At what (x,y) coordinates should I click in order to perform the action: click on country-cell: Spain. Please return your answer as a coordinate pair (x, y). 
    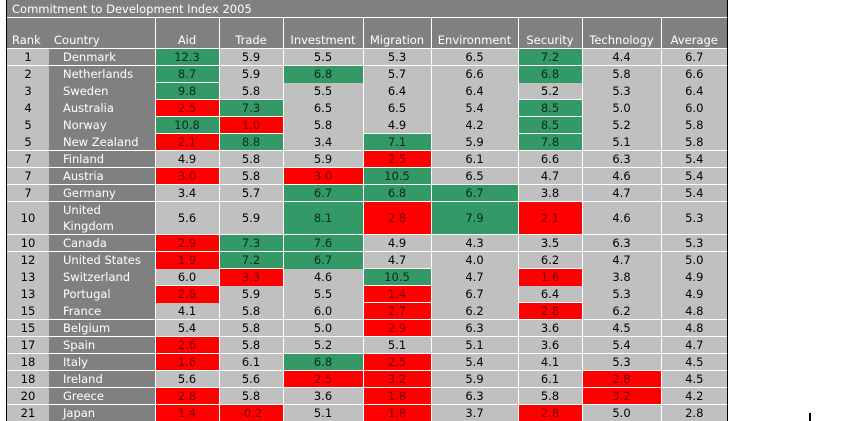
    Looking at the image, I should click on (102, 345).